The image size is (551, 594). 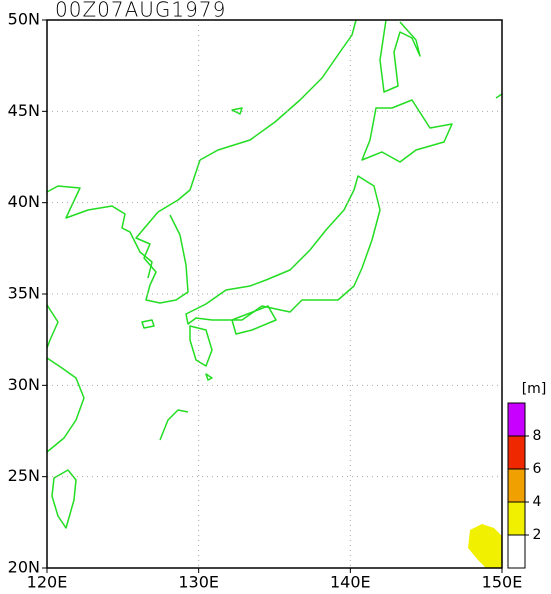 What do you see at coordinates (24, 567) in the screenshot?
I see `y-tick-label: 20N` at bounding box center [24, 567].